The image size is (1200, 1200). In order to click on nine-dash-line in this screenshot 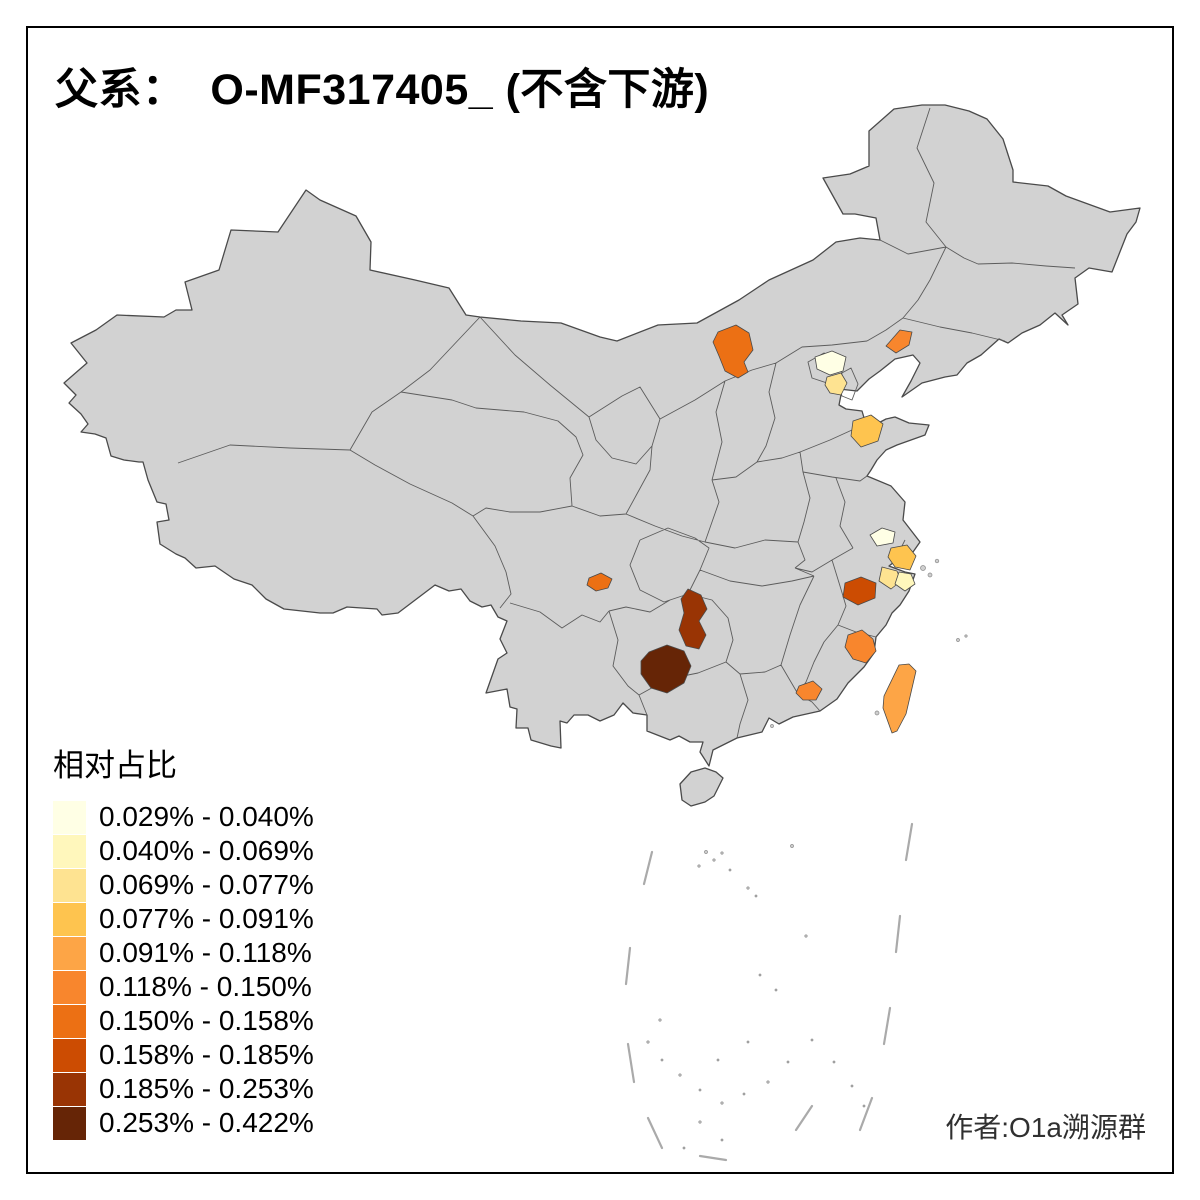, I will do `click(769, 992)`.